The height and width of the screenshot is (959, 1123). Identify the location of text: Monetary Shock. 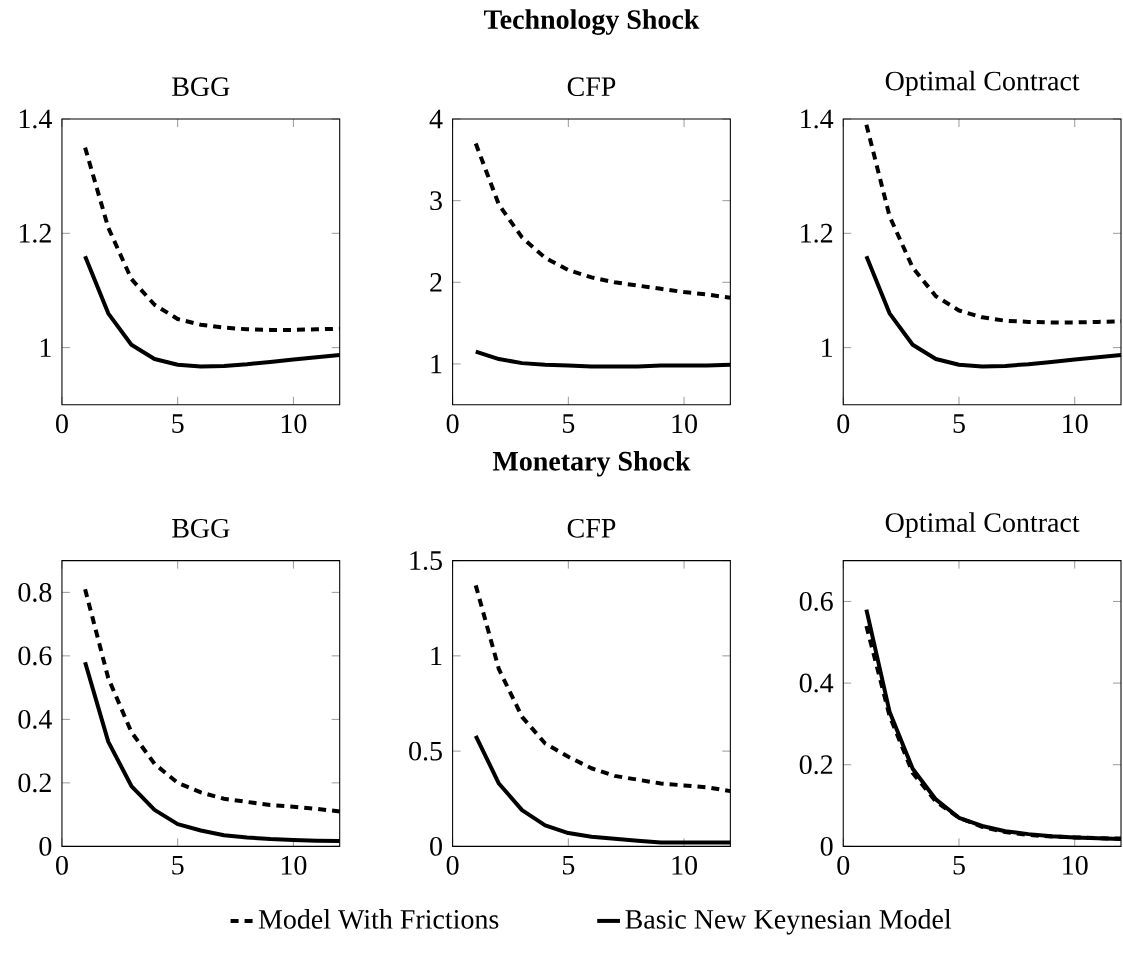
(591, 463).